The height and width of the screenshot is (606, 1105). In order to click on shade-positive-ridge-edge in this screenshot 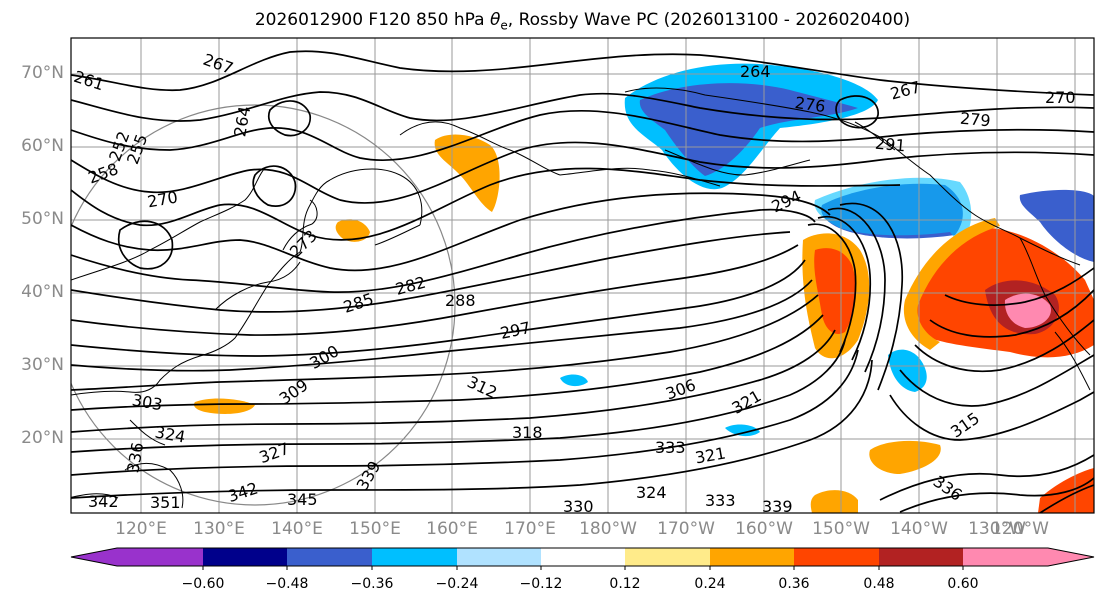, I will do `click(951, 284)`.